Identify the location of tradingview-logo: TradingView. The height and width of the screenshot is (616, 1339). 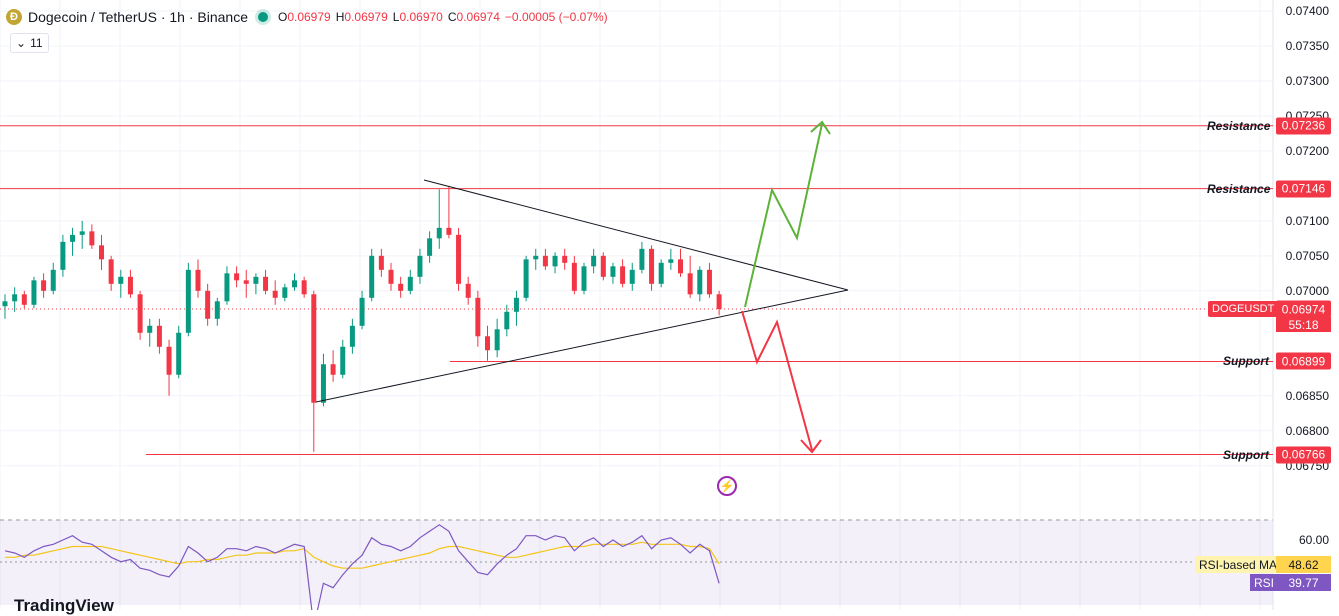
(64, 605).